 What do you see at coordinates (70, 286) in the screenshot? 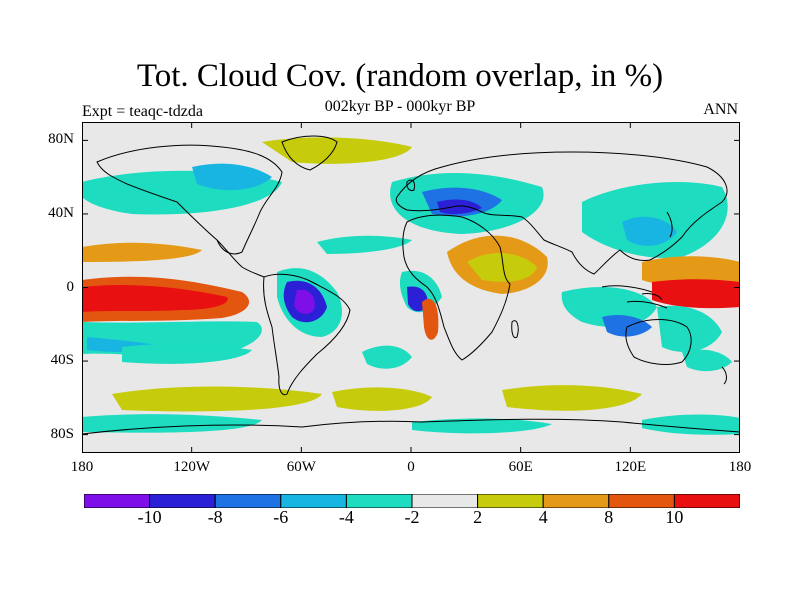
I see `lat-label: 0` at bounding box center [70, 286].